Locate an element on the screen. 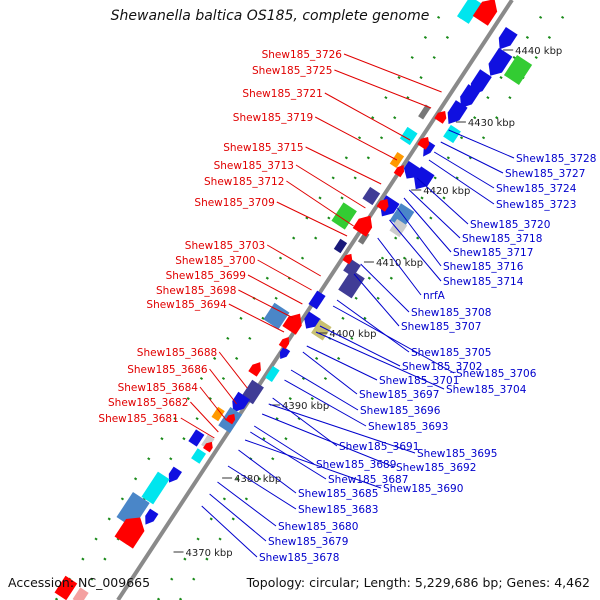 The width and height of the screenshot is (600, 600). left-gene-label: Shew185_3713 is located at coordinates (254, 166).